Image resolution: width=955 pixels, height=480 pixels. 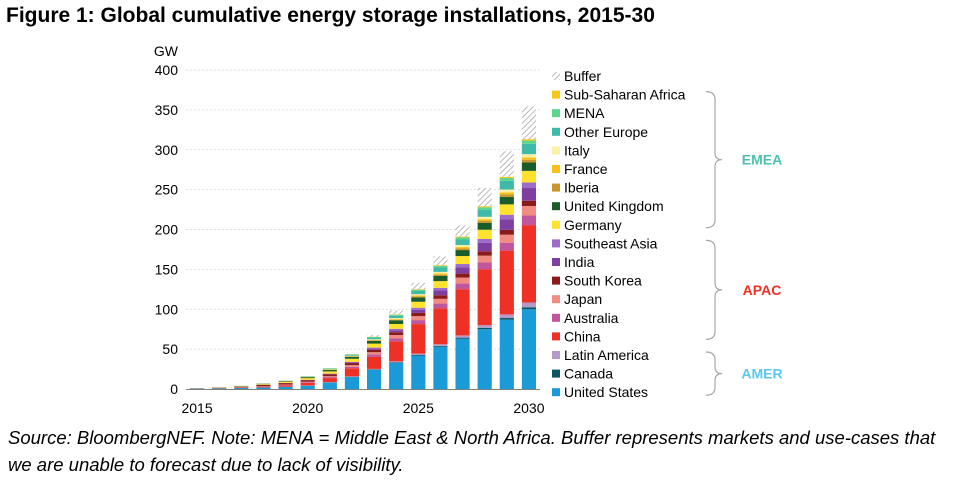 What do you see at coordinates (593, 225) in the screenshot?
I see `legend-label: Germany` at bounding box center [593, 225].